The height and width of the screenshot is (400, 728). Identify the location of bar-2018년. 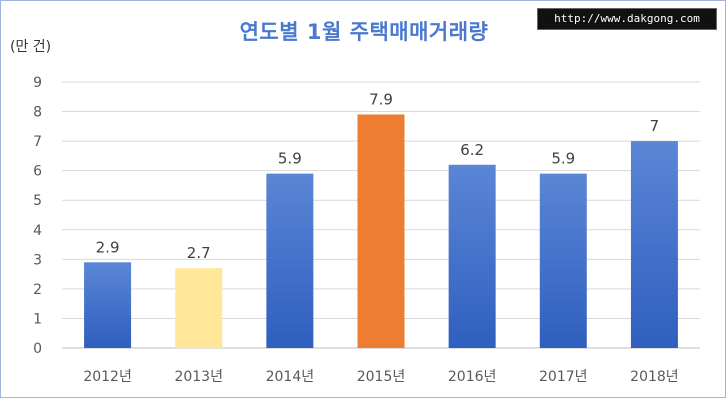
(654, 244).